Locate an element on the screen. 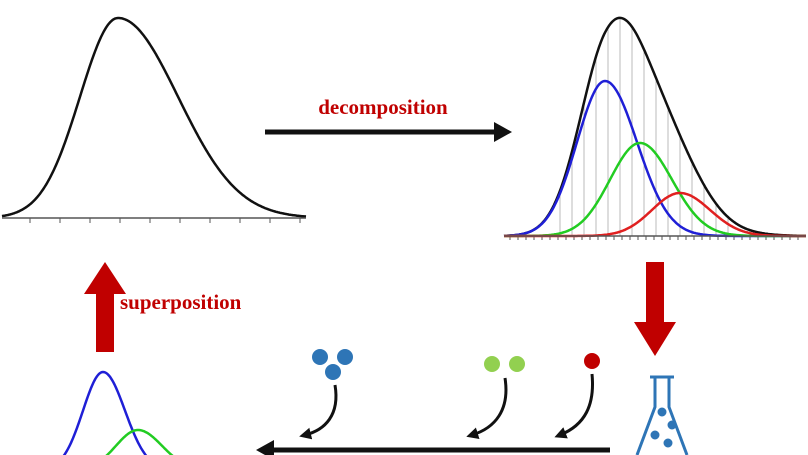  superposition-label: superposition is located at coordinates (181, 302).